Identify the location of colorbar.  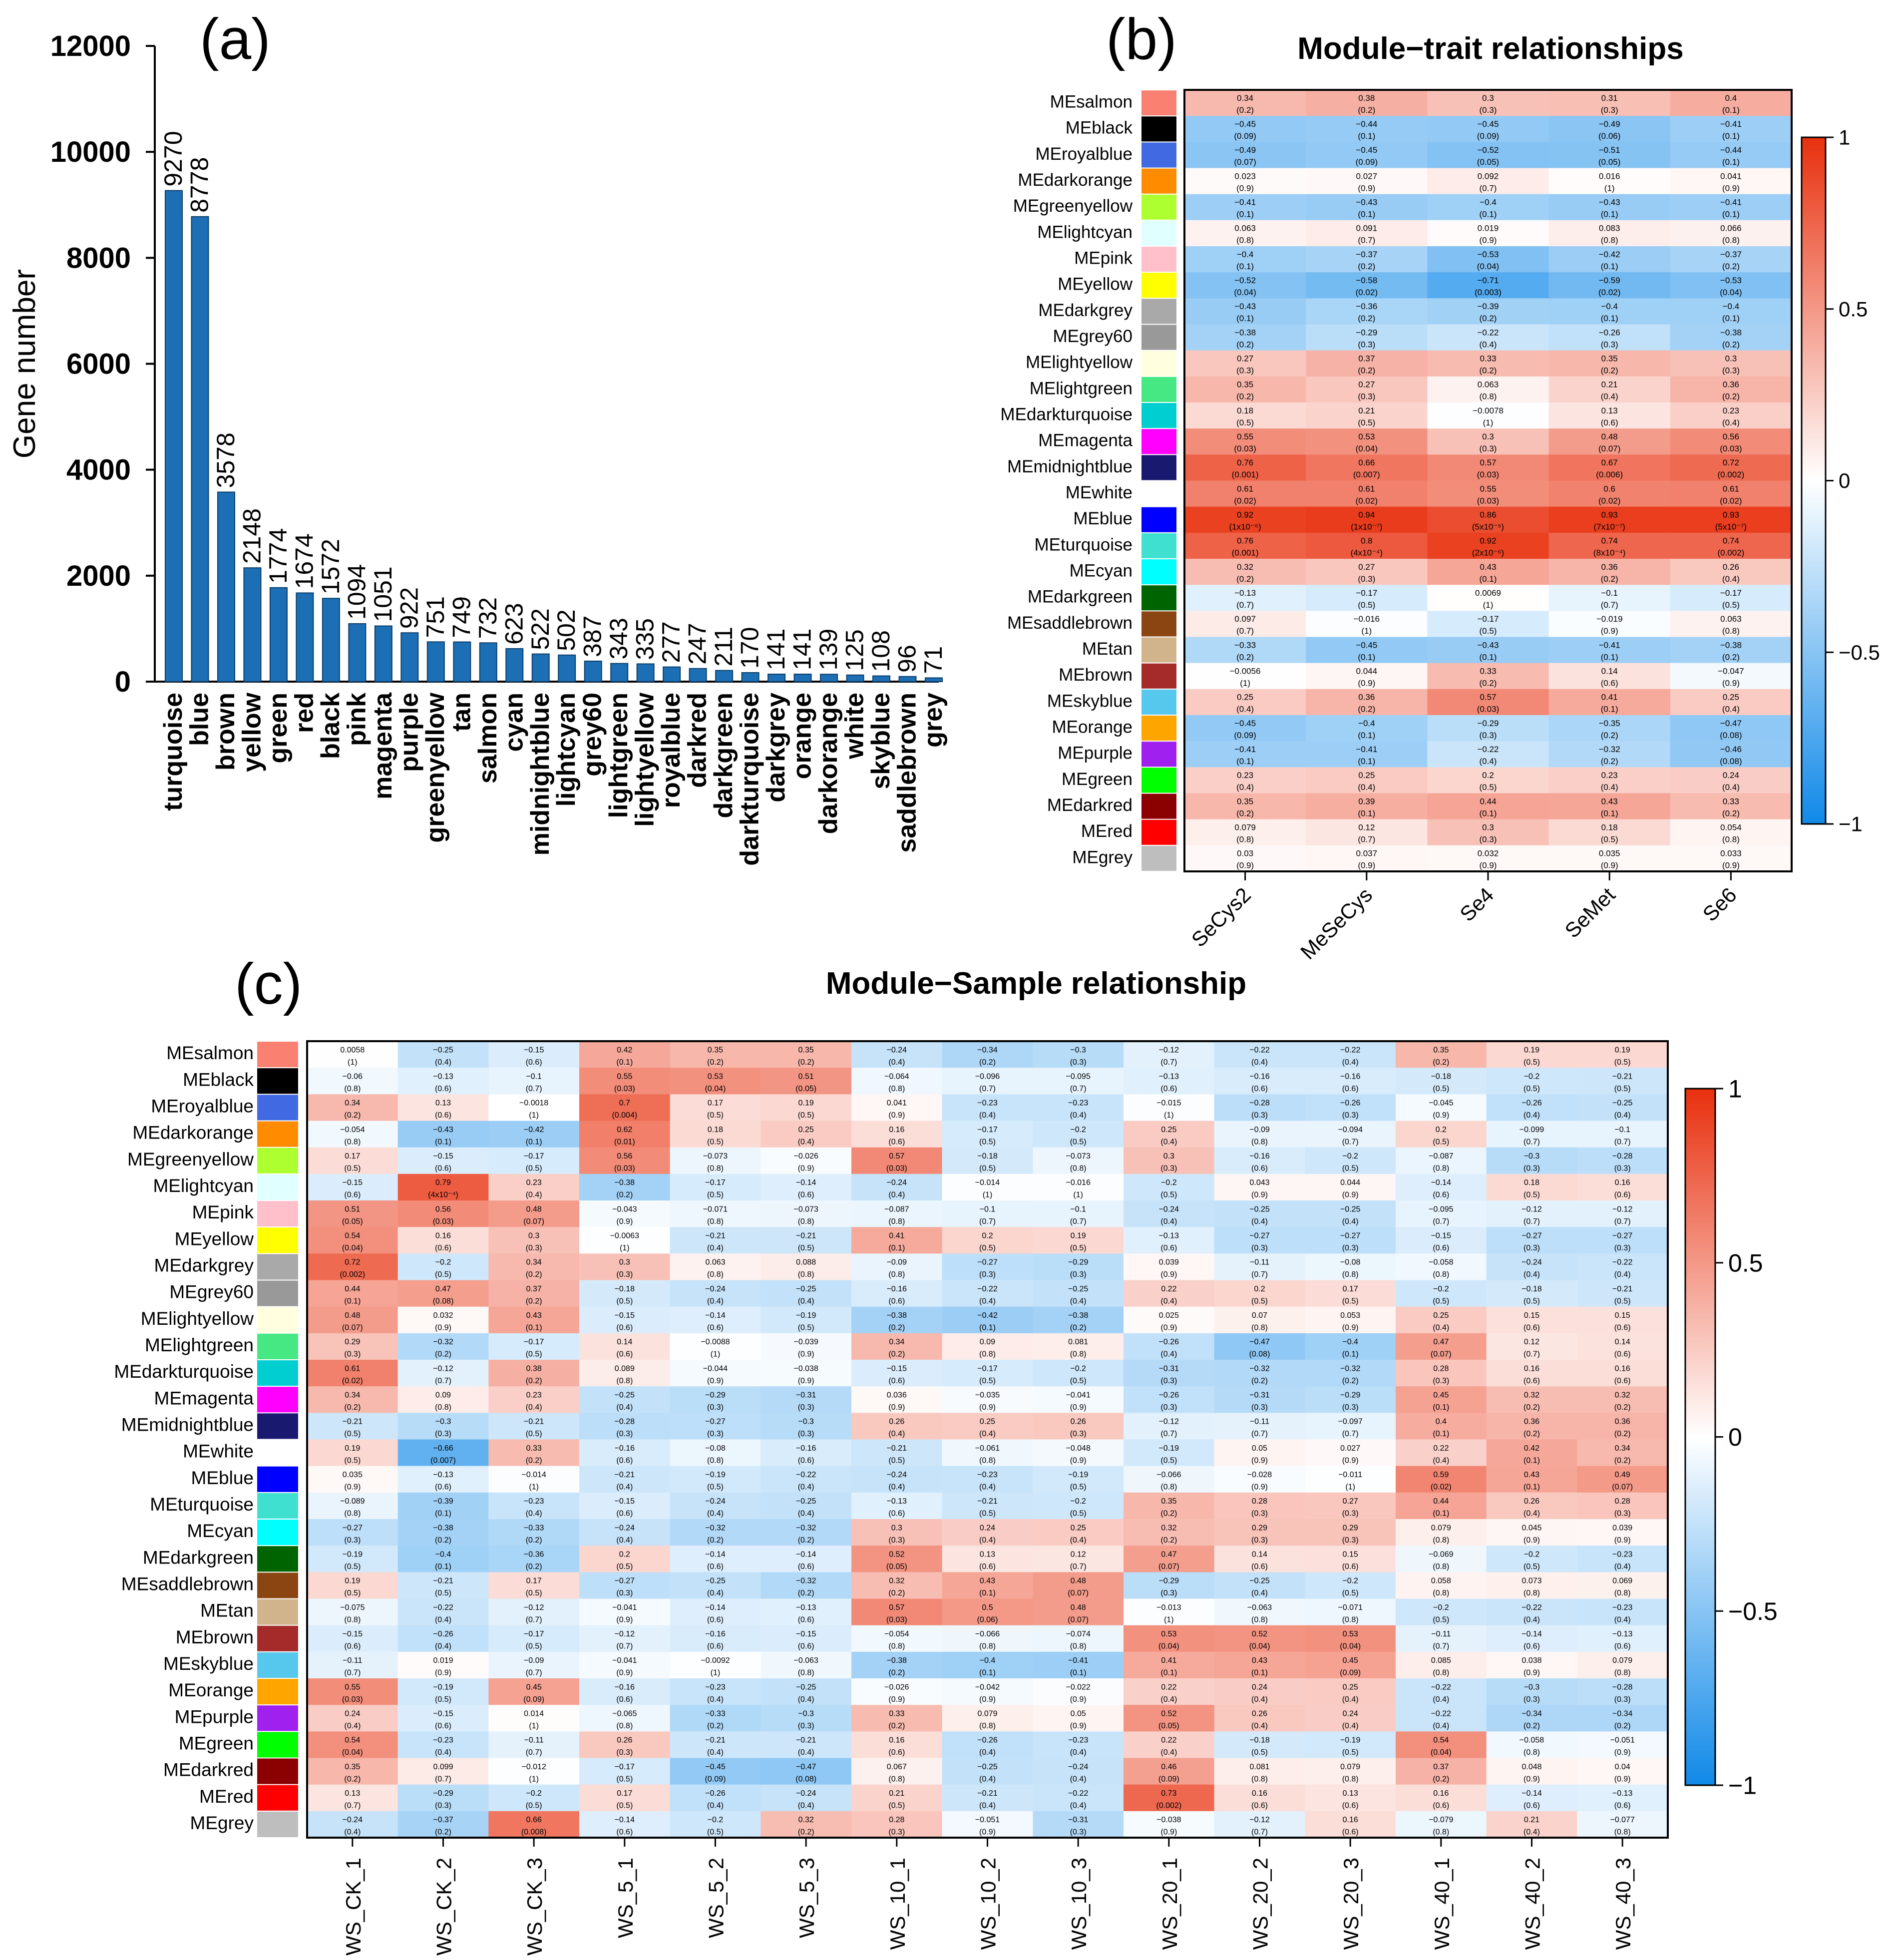
(1700, 1437).